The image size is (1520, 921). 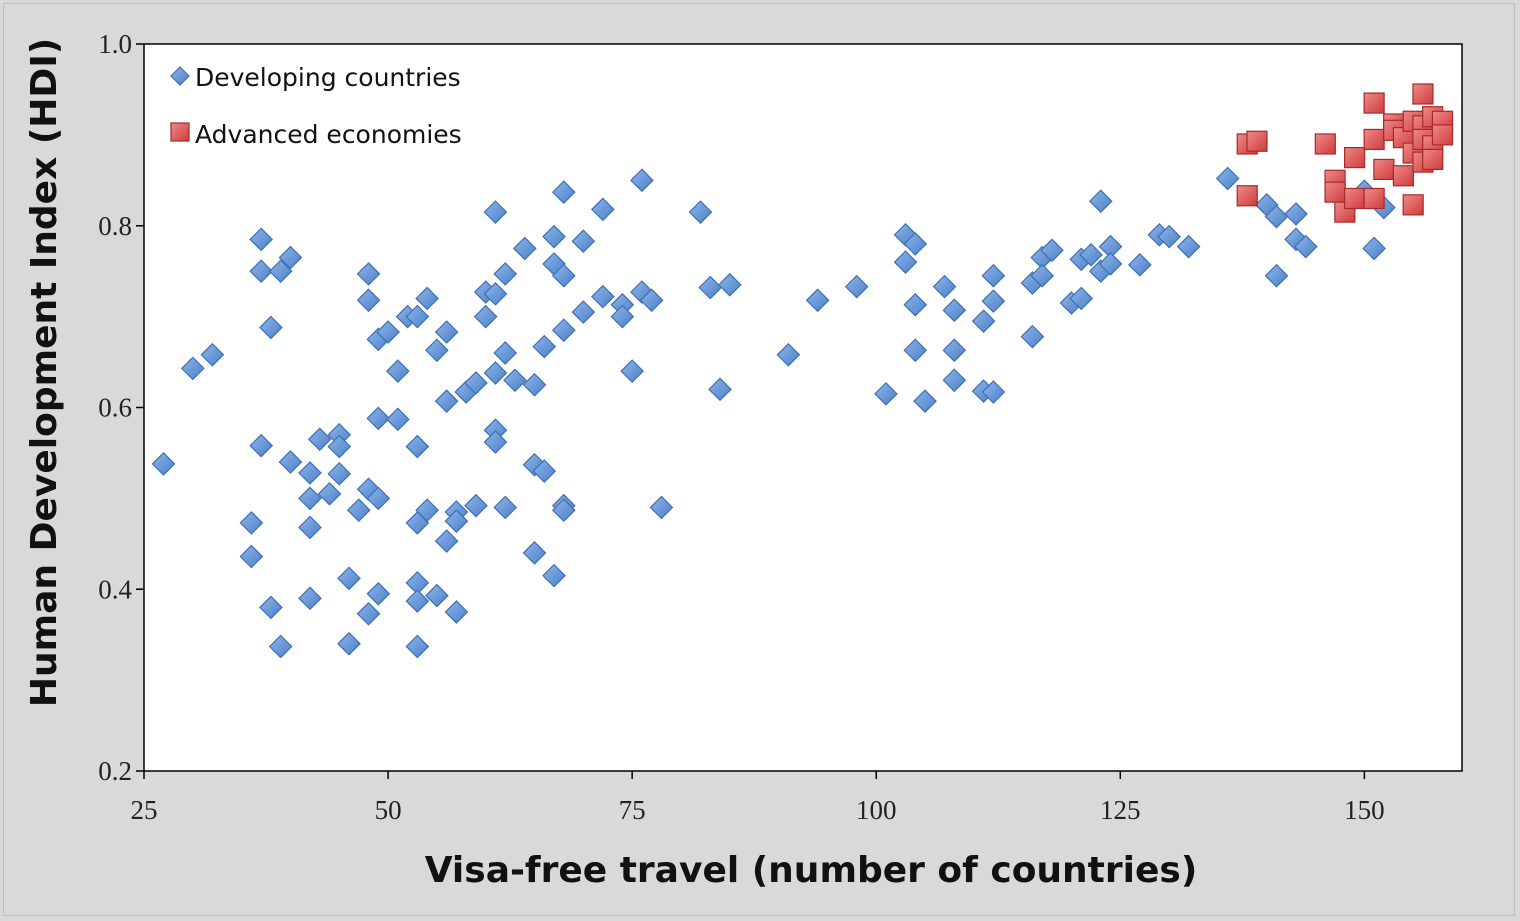 I want to click on x-tick-label: 125, so click(x=1120, y=810).